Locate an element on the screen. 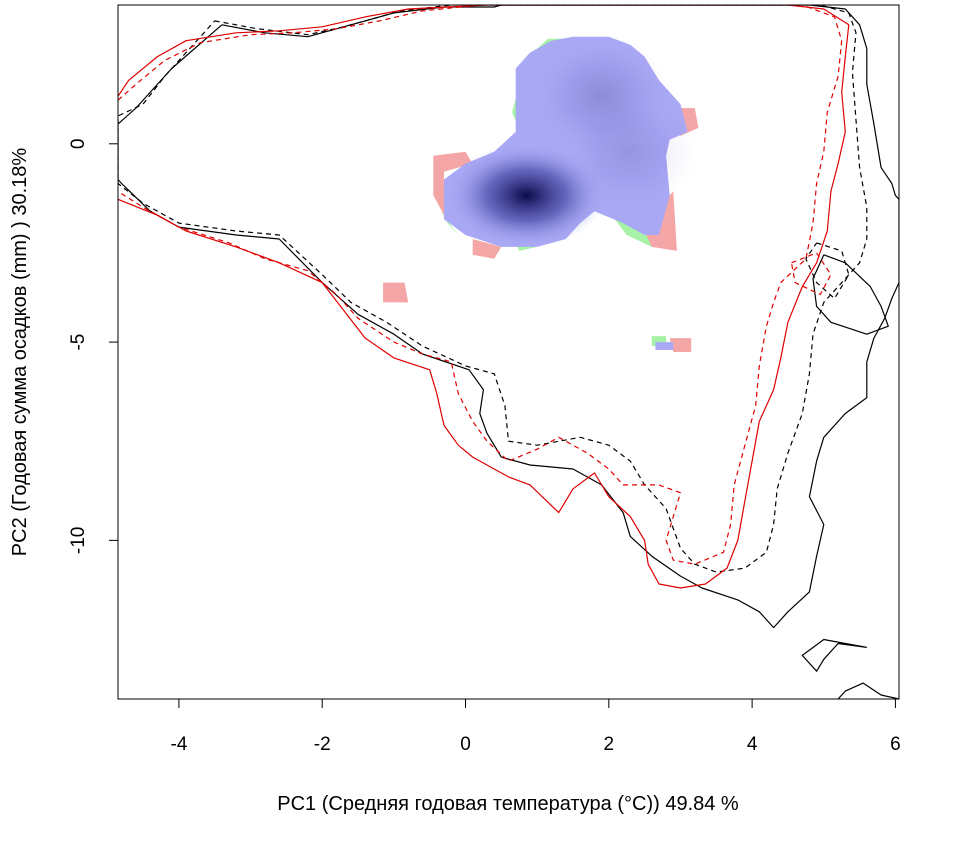  overlap-region is located at coordinates (664, 346).